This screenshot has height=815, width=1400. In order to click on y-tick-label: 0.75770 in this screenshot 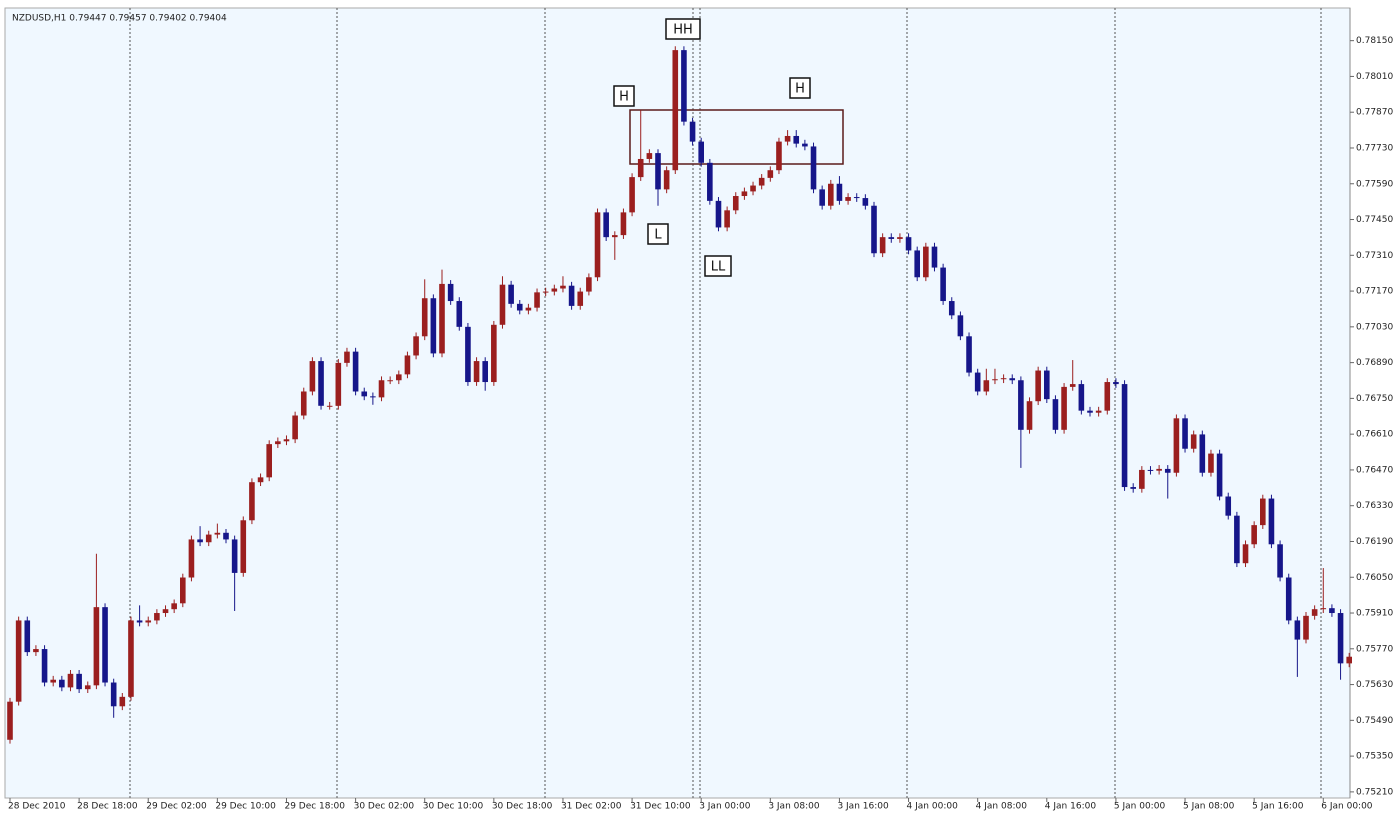, I will do `click(1374, 649)`.